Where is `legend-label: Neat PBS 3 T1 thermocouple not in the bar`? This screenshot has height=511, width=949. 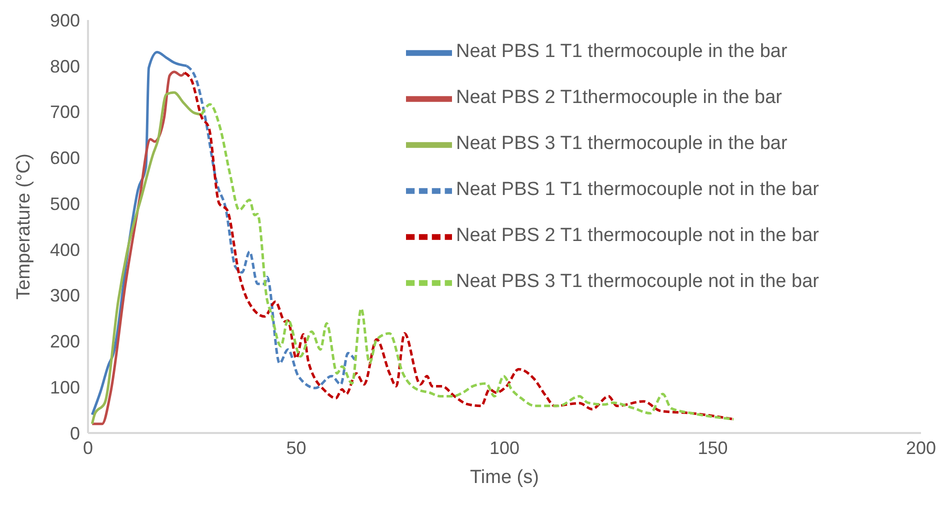
legend-label: Neat PBS 3 T1 thermocouple not in the bar is located at coordinates (637, 281).